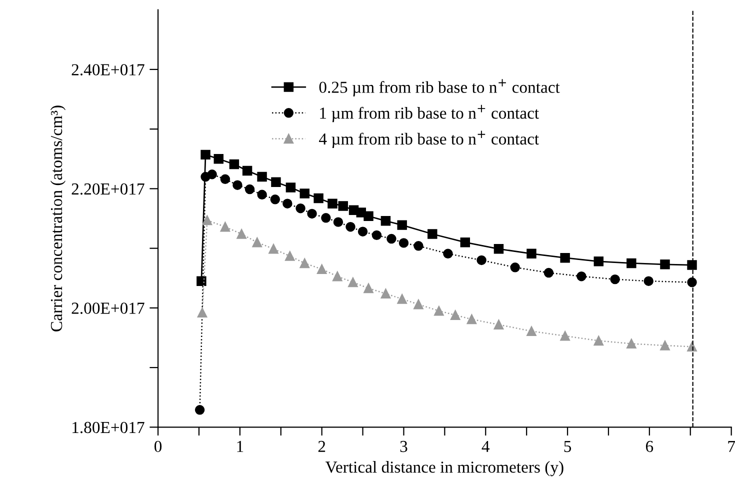 Image resolution: width=735 pixels, height=491 pixels. Describe the element at coordinates (429, 113) in the screenshot. I see `legend-label: 1 µm from rib base to n$^{+}$ contact` at that location.